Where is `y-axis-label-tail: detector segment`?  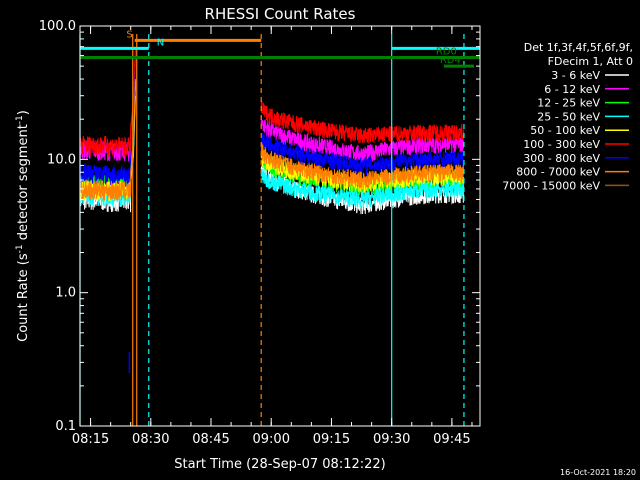 y-axis-label-tail: detector segment is located at coordinates (23, 184).